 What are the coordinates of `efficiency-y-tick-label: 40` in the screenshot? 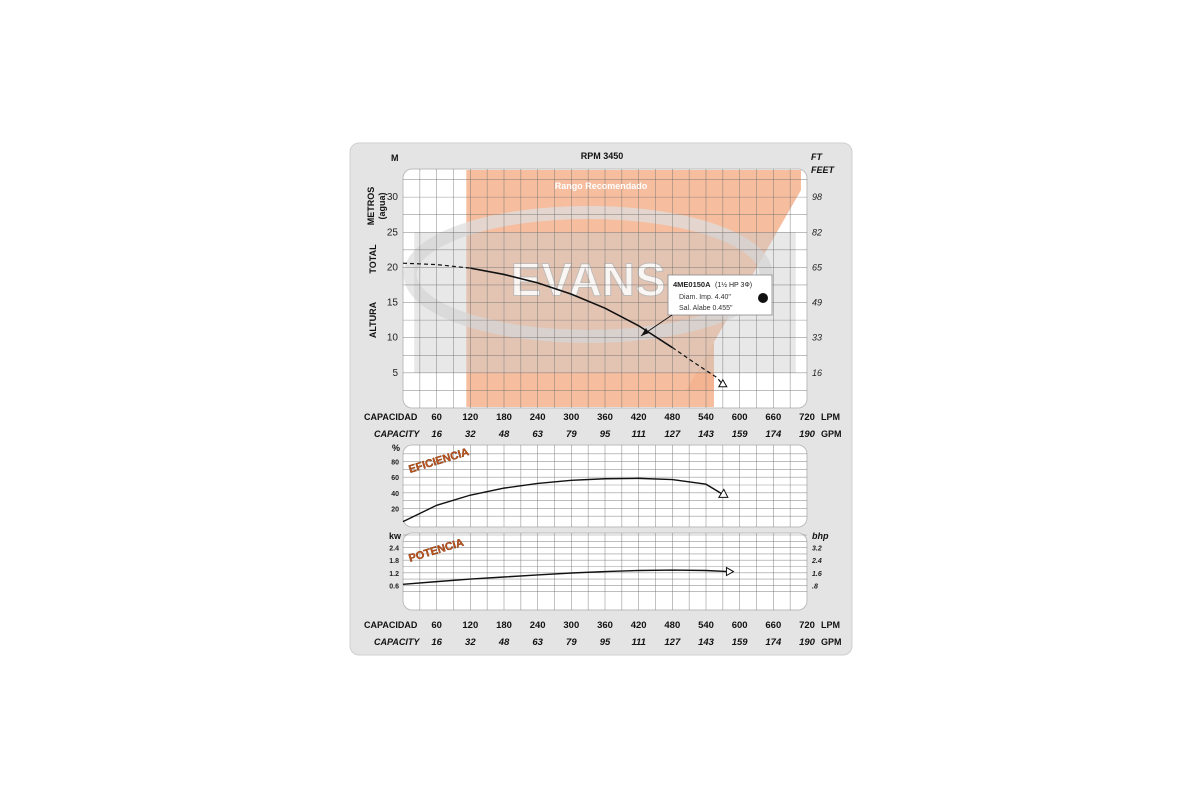 It's located at (395, 494).